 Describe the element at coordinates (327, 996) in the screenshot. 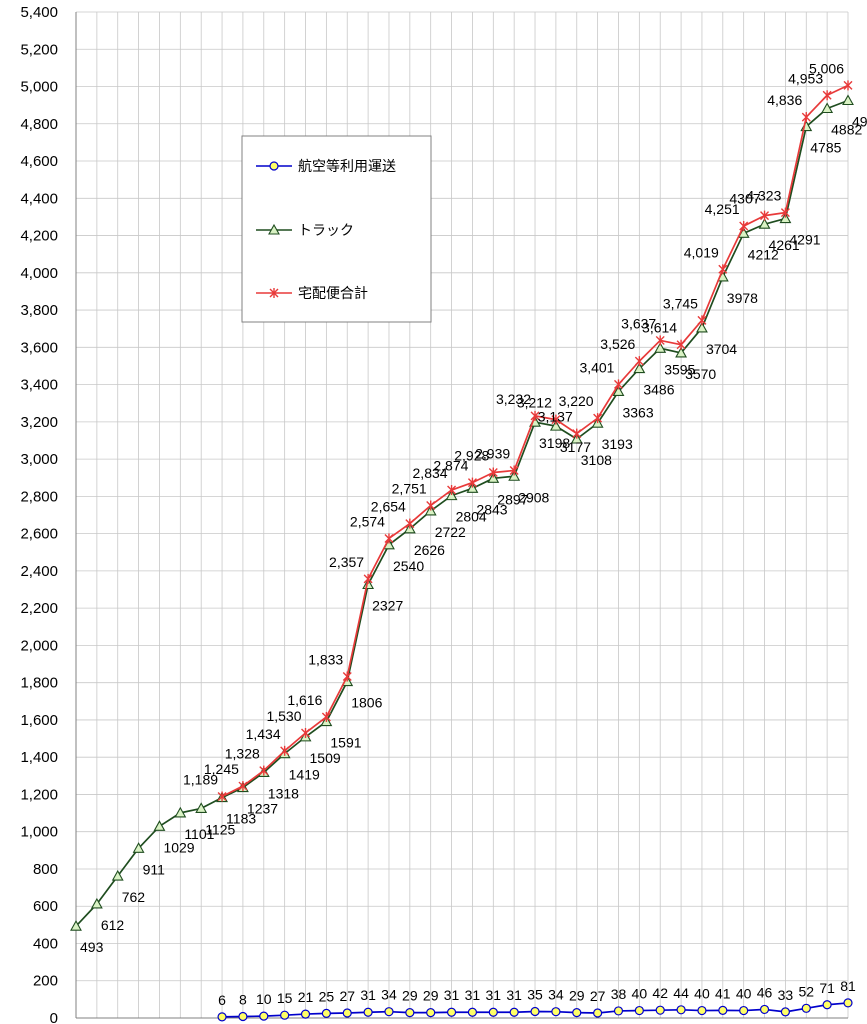

I see `data-label-air: 25` at that location.